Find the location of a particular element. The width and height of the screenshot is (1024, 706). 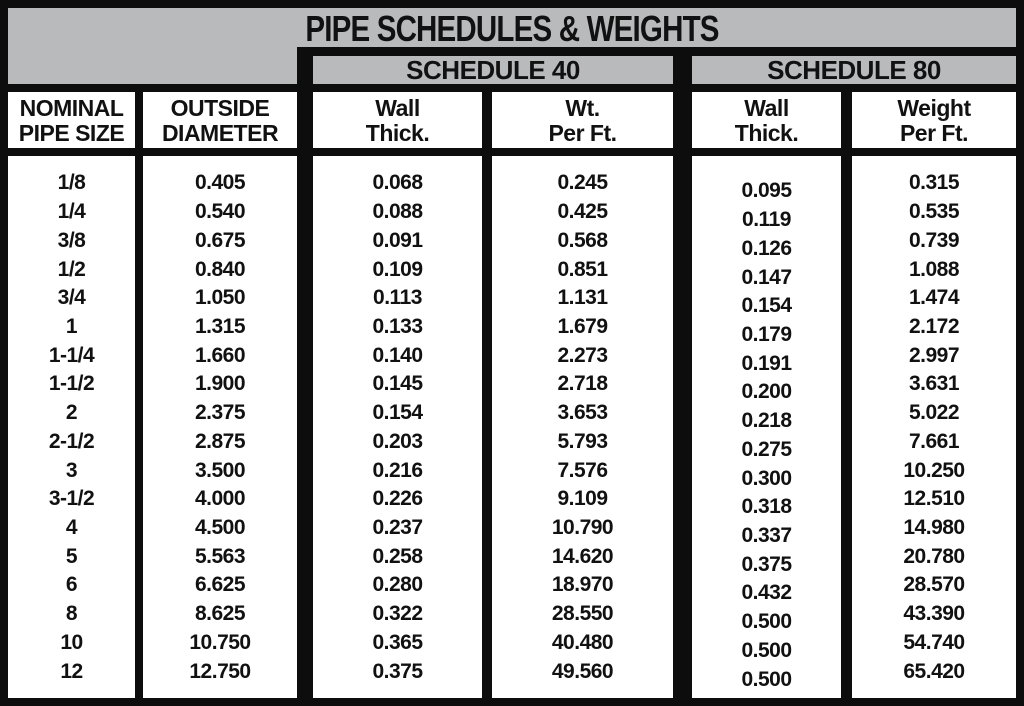

pipe-size-cell: 1-1/2 is located at coordinates (71, 384).